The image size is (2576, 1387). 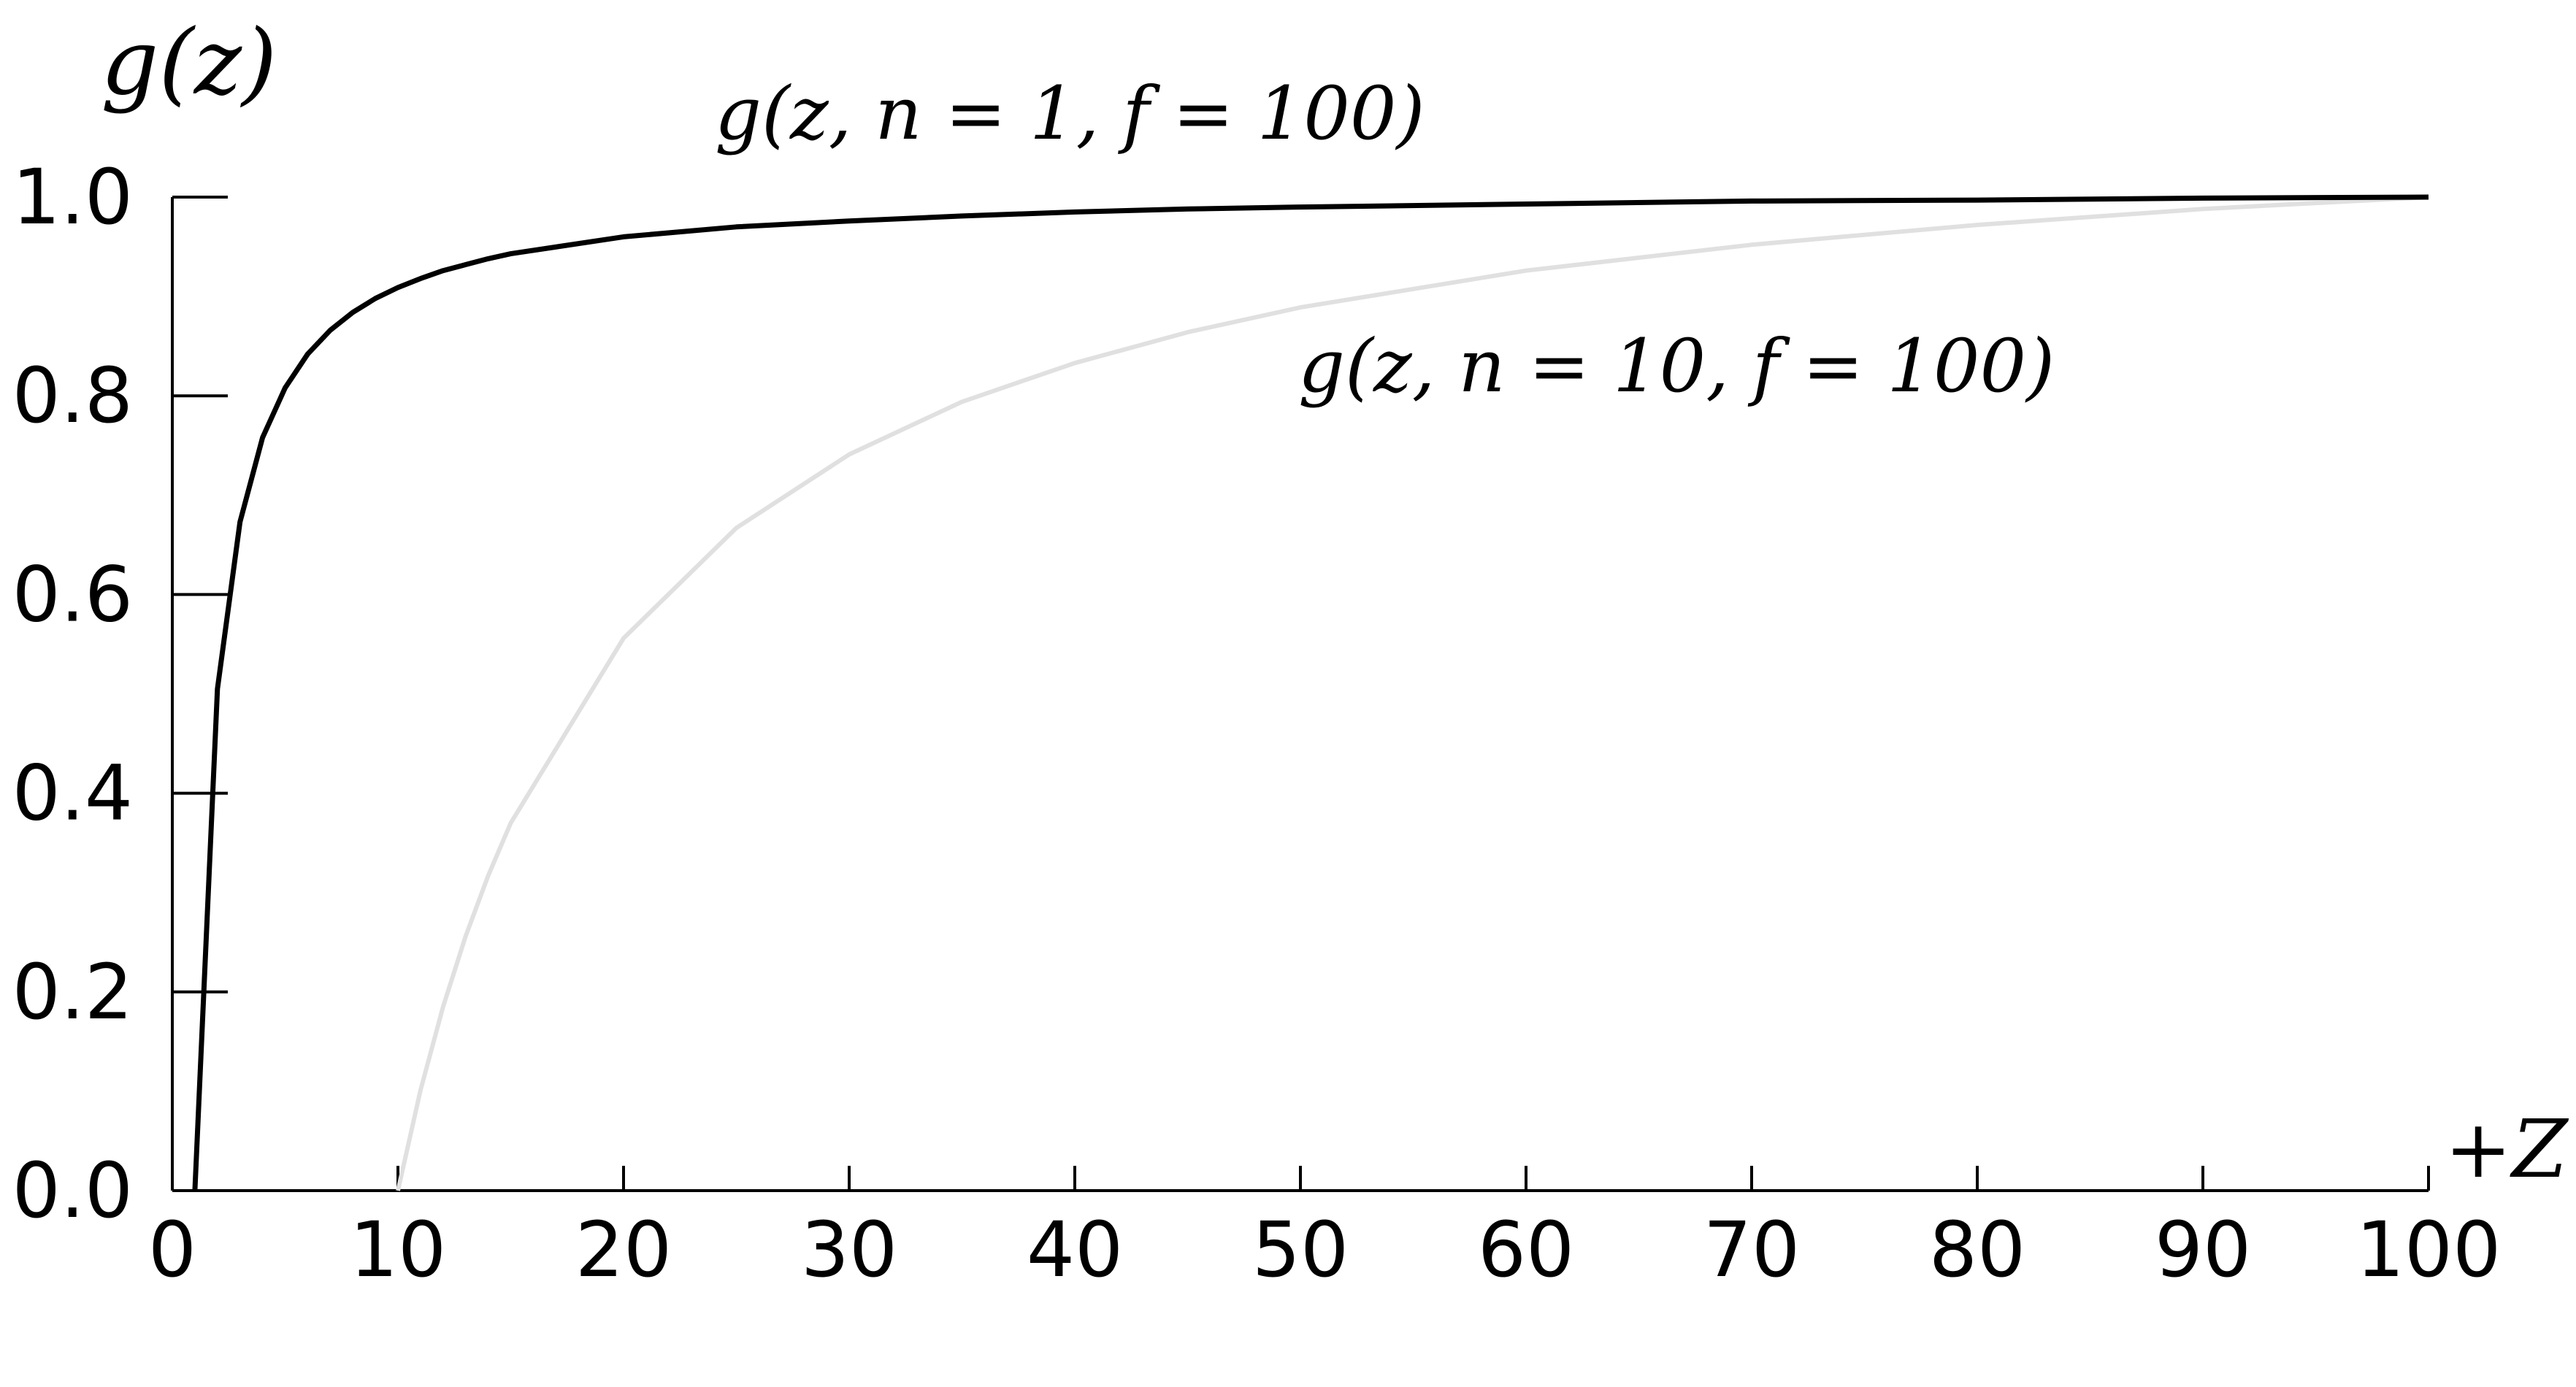 I want to click on x-tick-label: 30, so click(x=849, y=1249).